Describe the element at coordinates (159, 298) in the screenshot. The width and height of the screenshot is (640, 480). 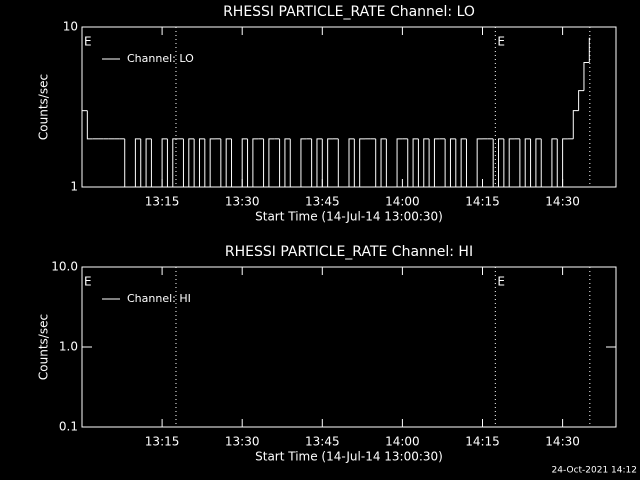
I see `legend-label: Channel: HI` at that location.